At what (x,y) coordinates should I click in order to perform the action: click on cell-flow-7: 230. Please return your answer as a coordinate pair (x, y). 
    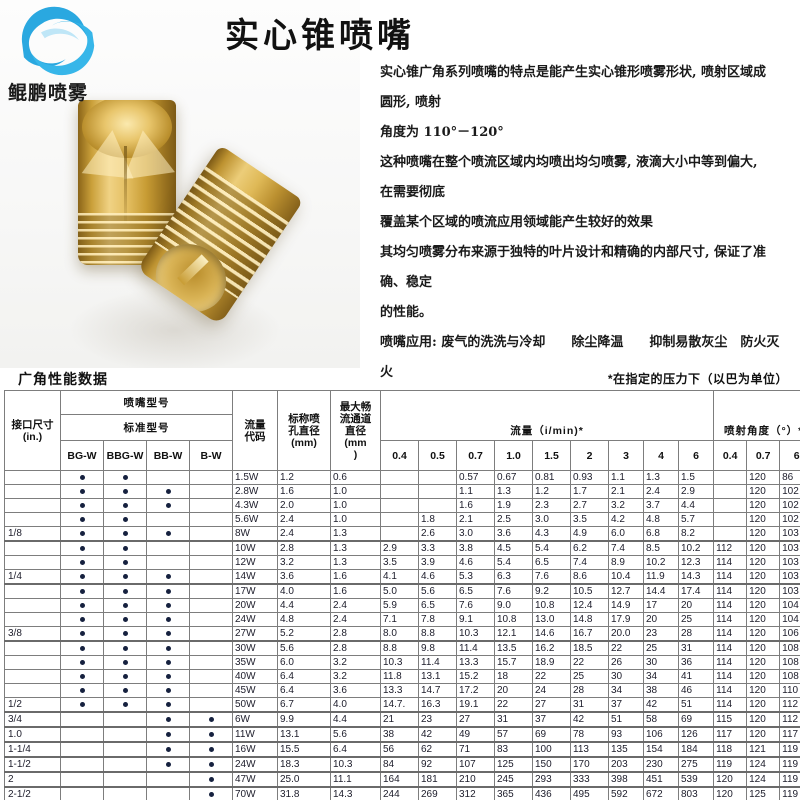
    Looking at the image, I should click on (661, 764).